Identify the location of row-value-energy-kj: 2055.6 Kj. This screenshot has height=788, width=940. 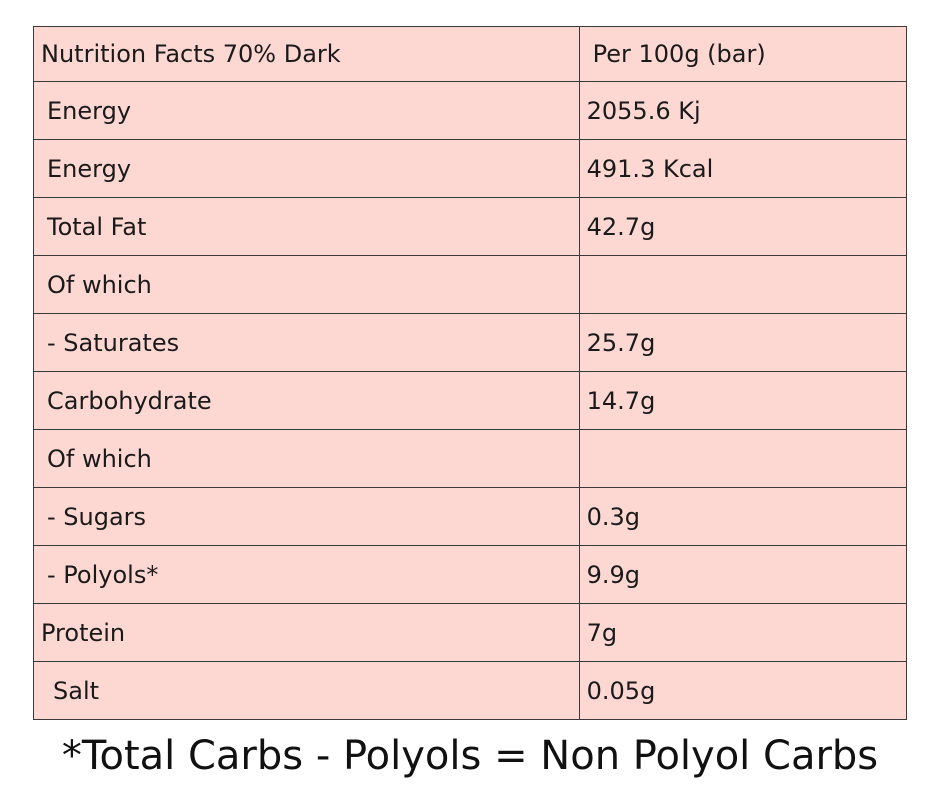
(743, 110).